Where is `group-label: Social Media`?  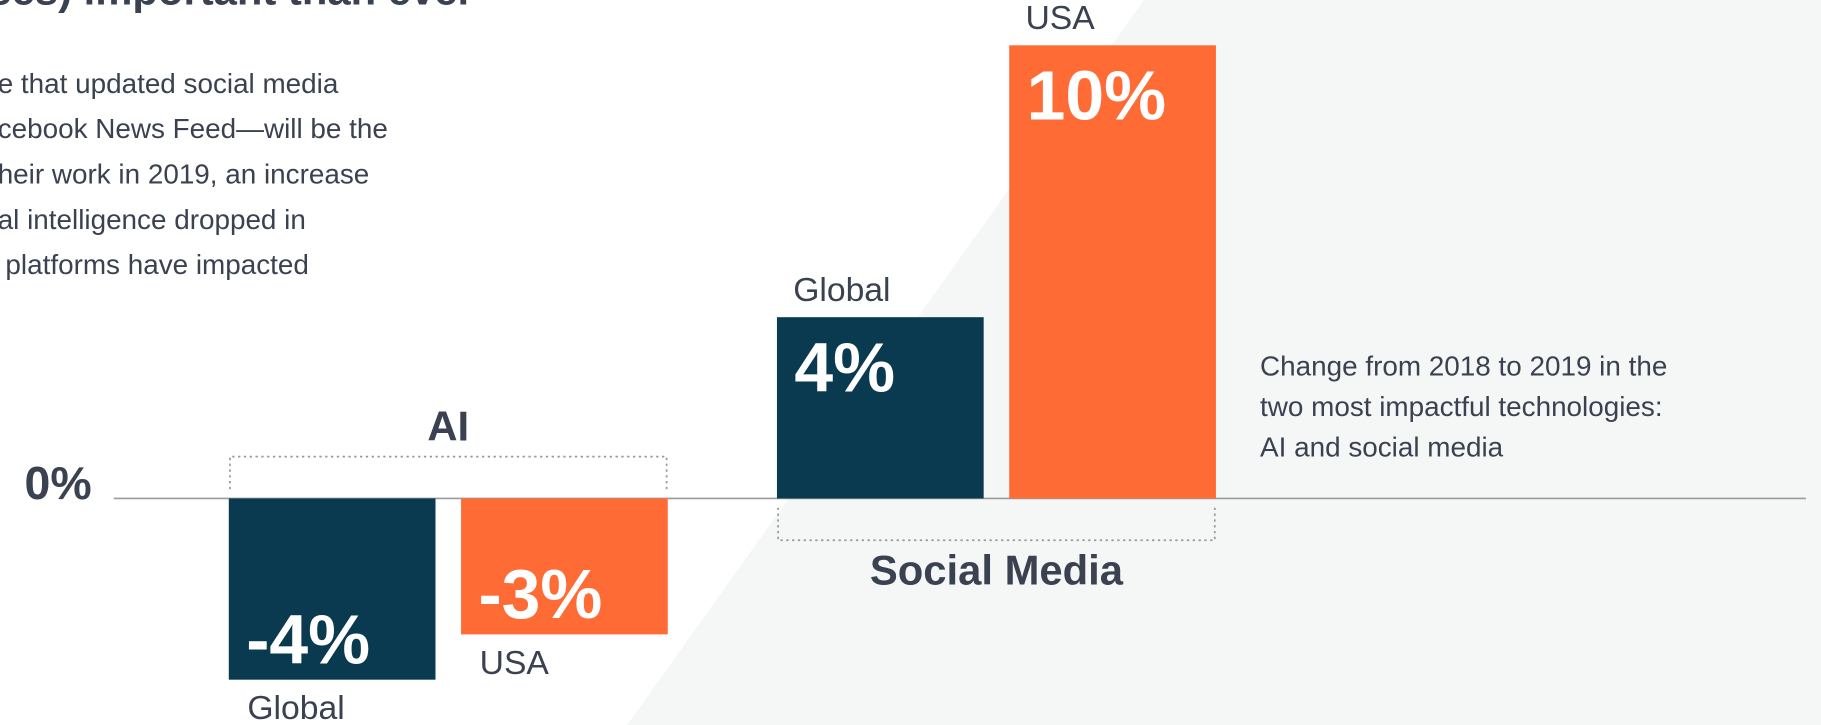 group-label: Social Media is located at coordinates (997, 569).